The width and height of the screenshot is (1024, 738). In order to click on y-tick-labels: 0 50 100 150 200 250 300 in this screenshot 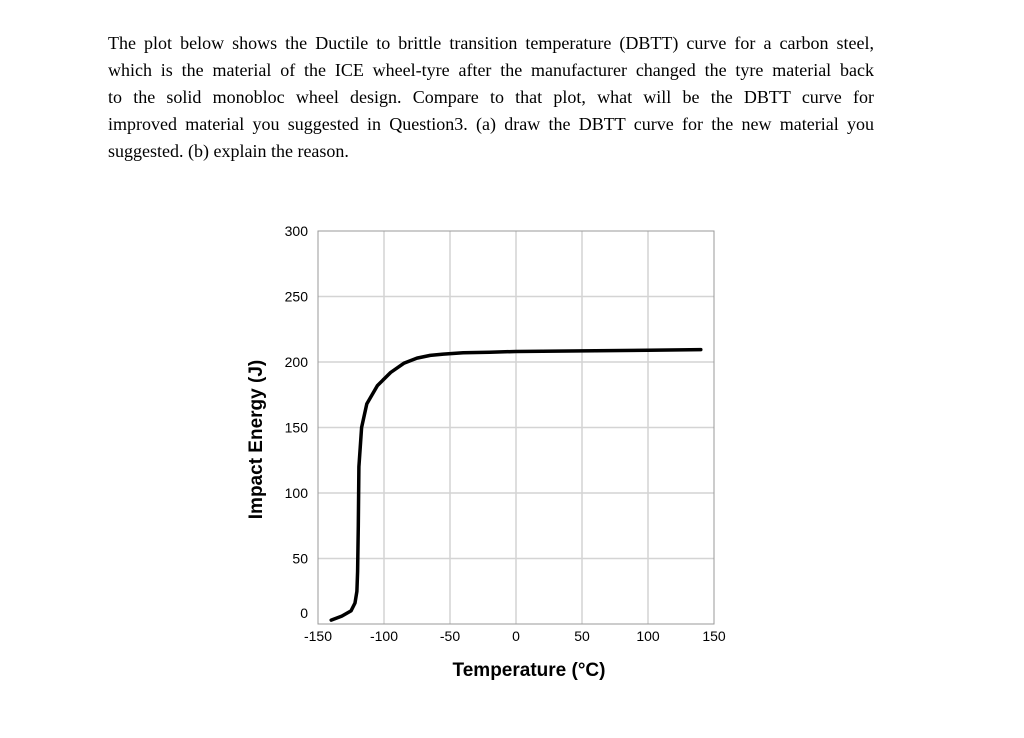, I will do `click(297, 422)`.